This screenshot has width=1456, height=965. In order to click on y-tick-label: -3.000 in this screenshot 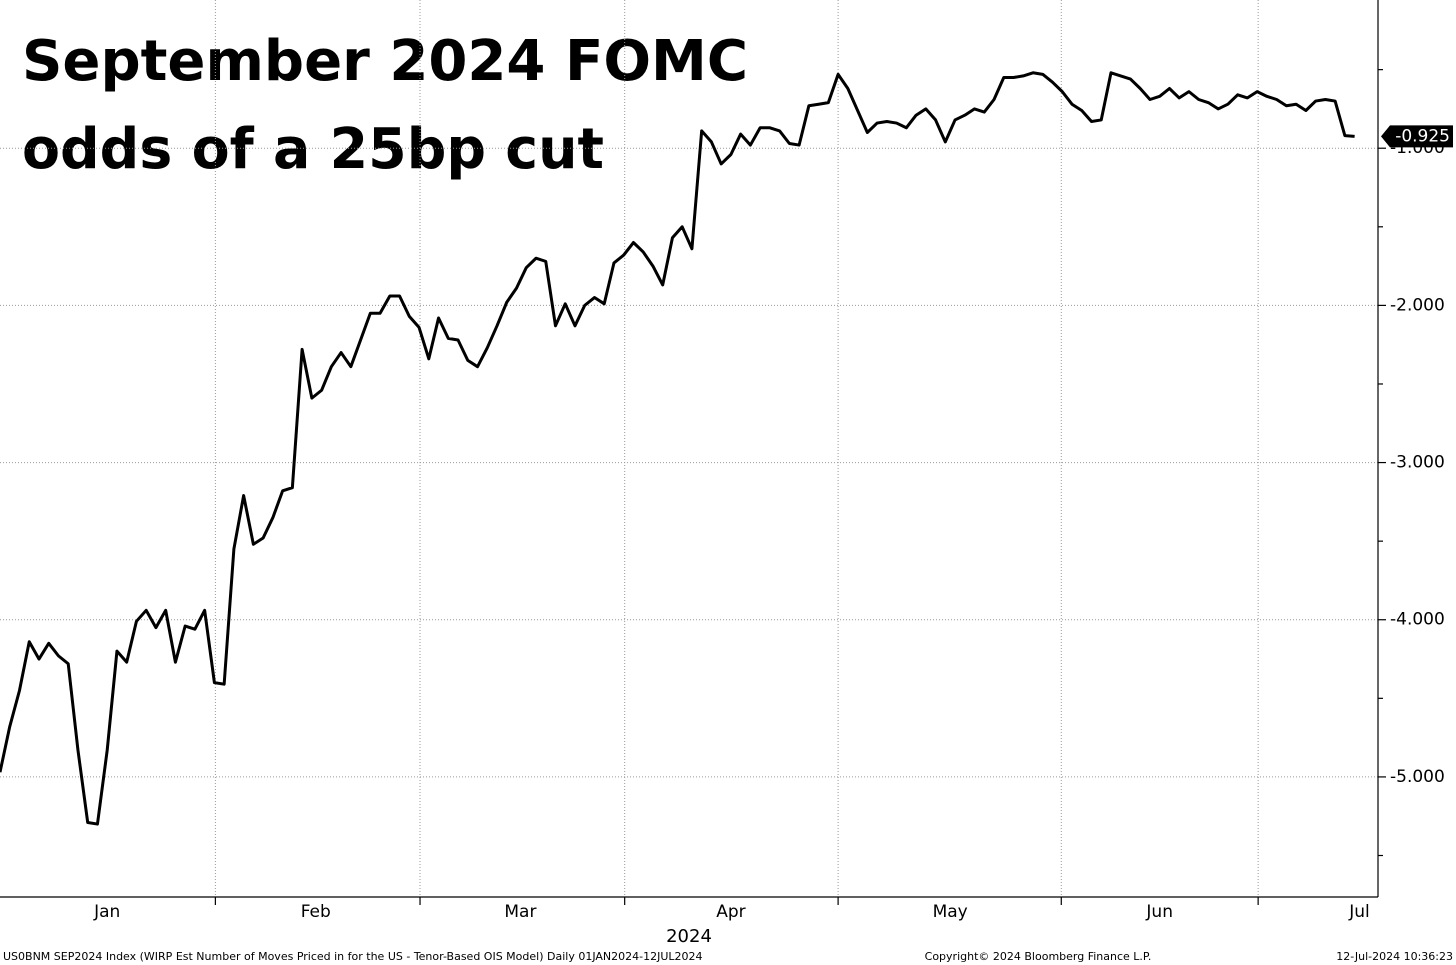, I will do `click(1417, 463)`.